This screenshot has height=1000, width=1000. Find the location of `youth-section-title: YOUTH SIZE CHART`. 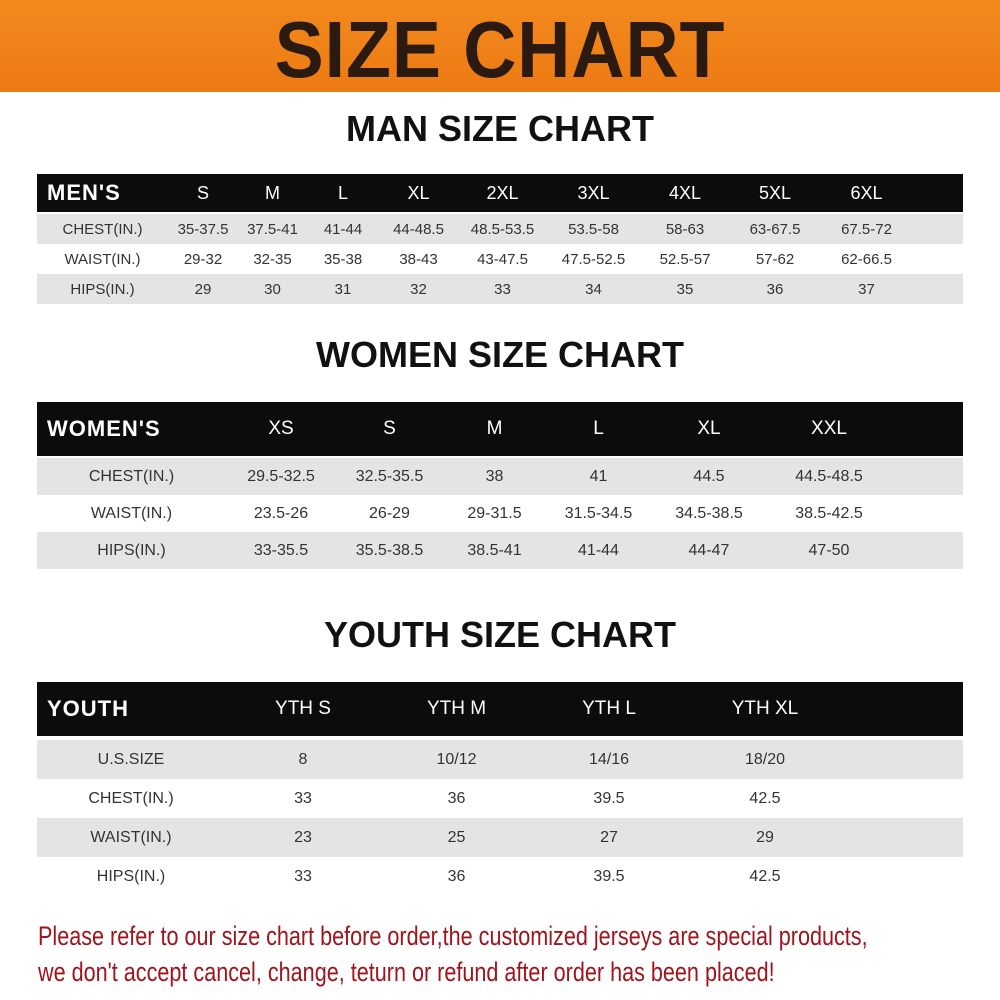

youth-section-title: YOUTH SIZE CHART is located at coordinates (499, 634).